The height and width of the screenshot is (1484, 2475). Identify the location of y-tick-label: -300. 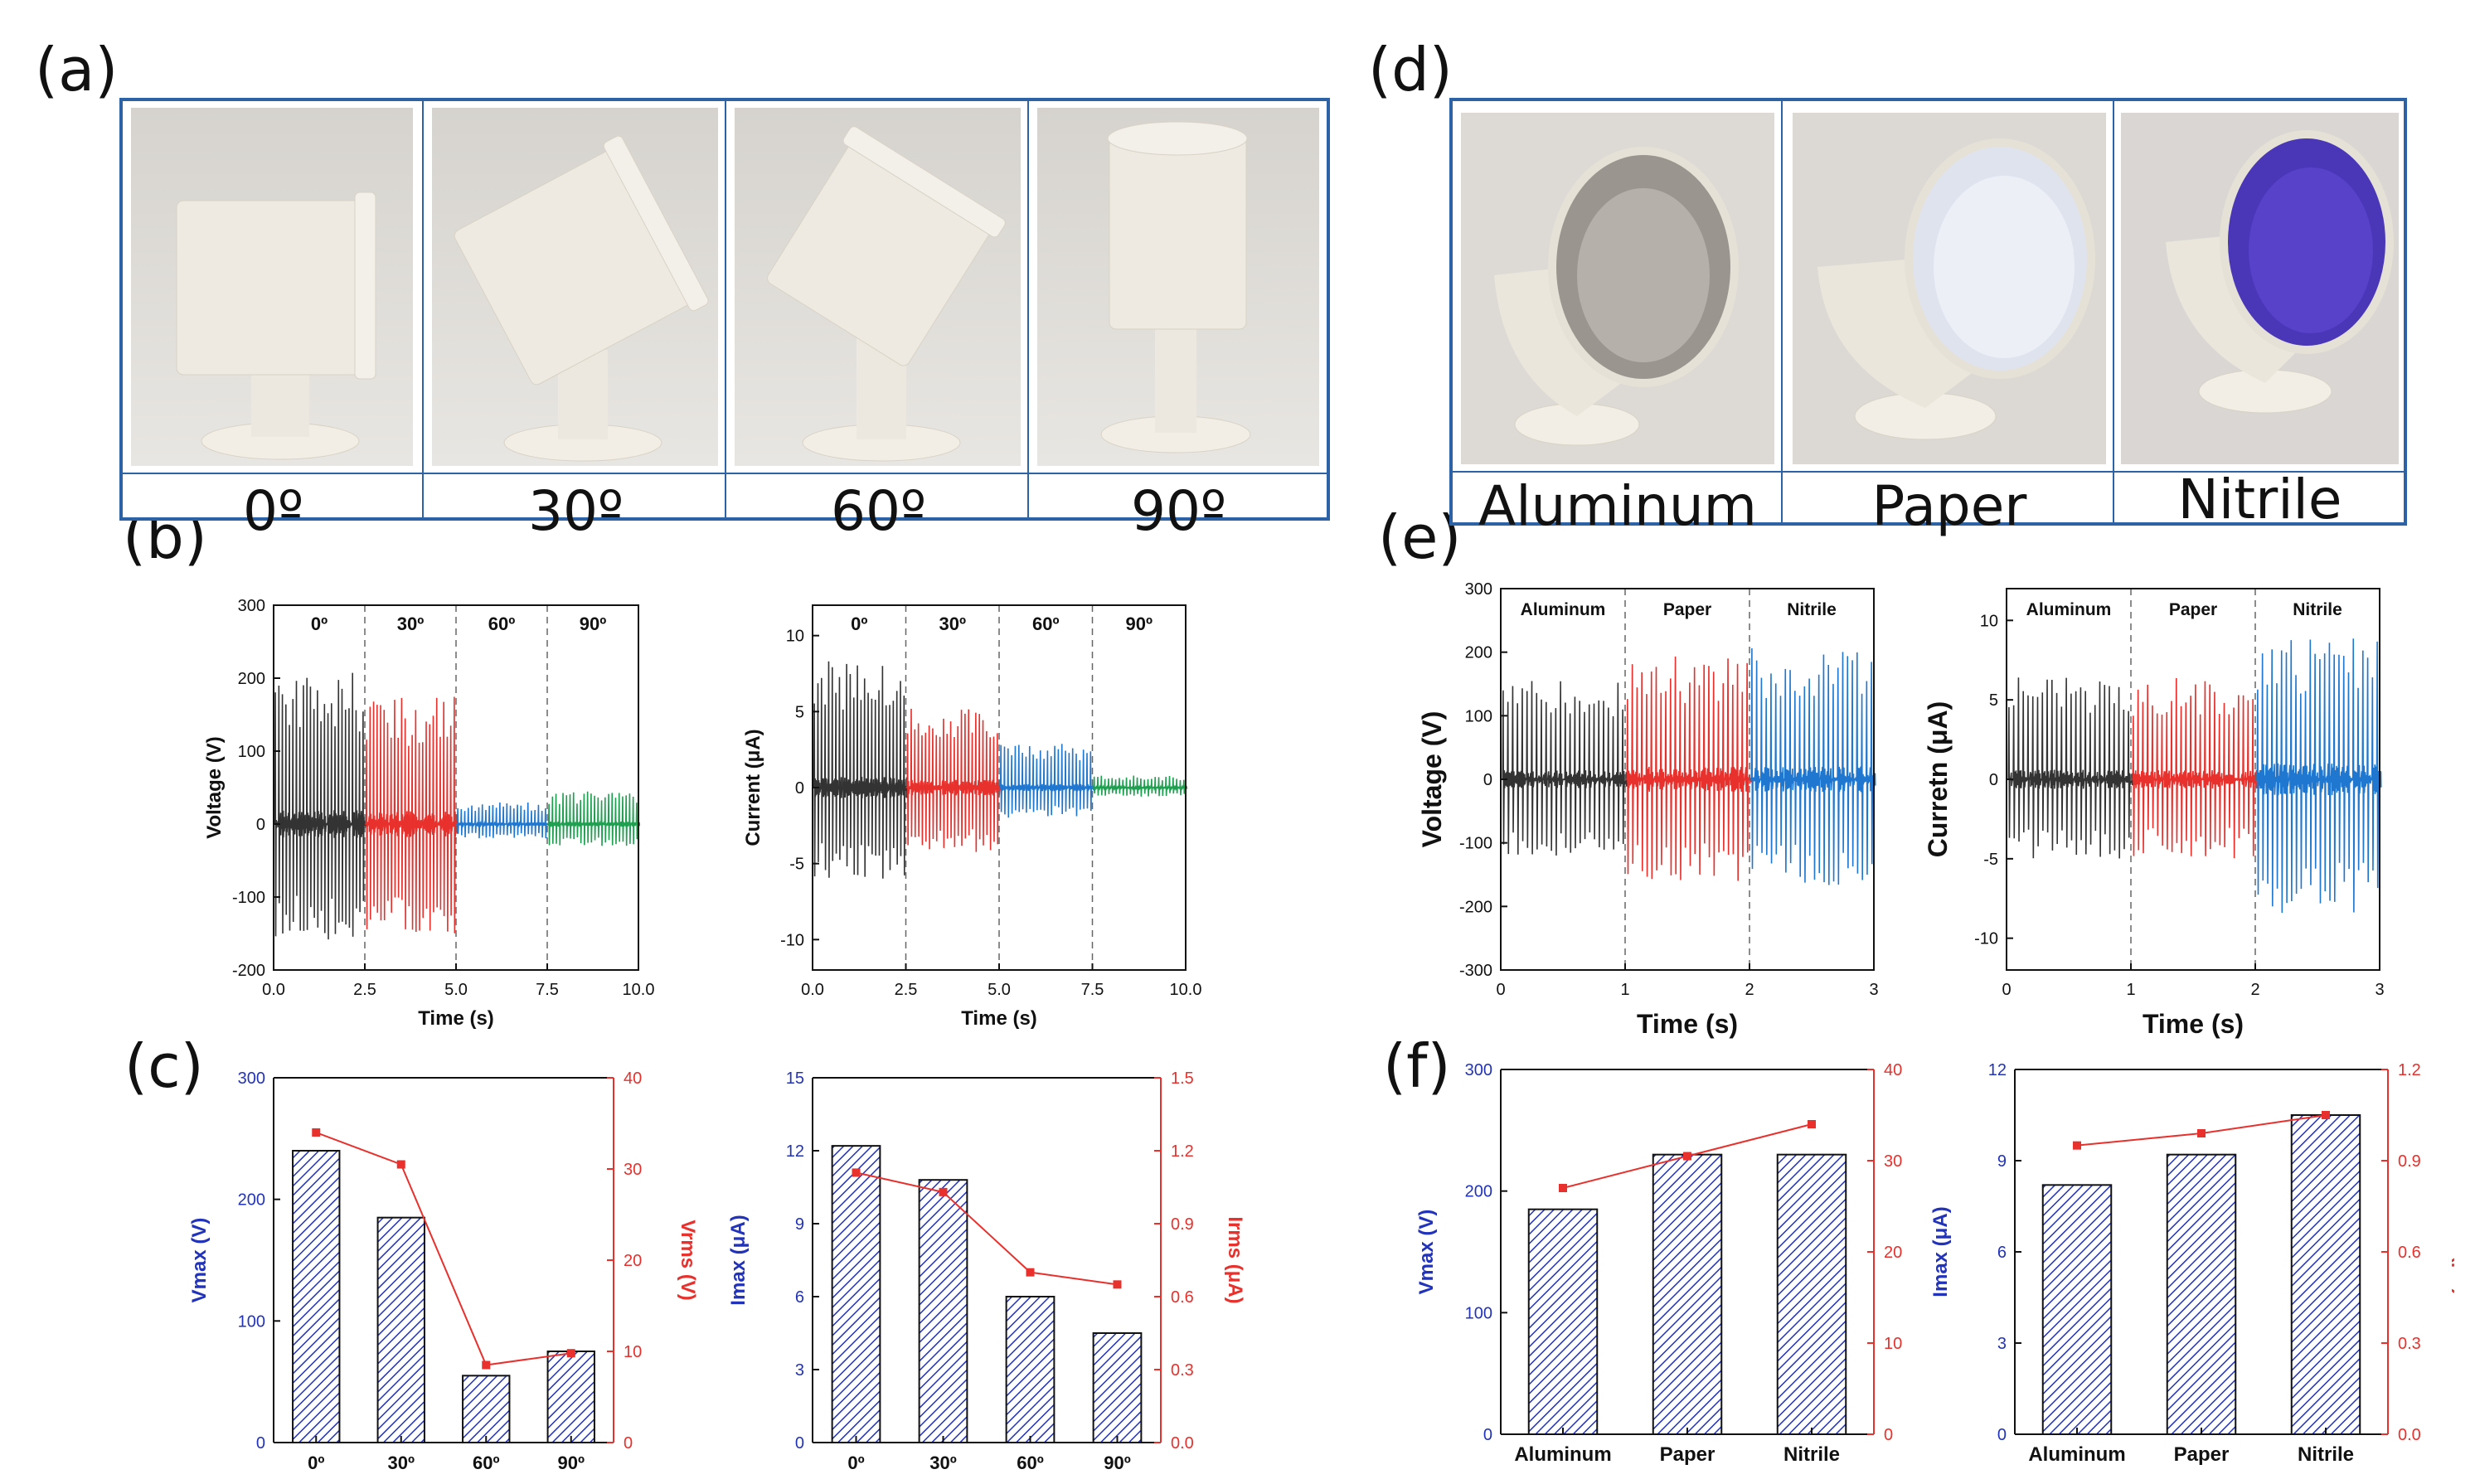
(1475, 971).